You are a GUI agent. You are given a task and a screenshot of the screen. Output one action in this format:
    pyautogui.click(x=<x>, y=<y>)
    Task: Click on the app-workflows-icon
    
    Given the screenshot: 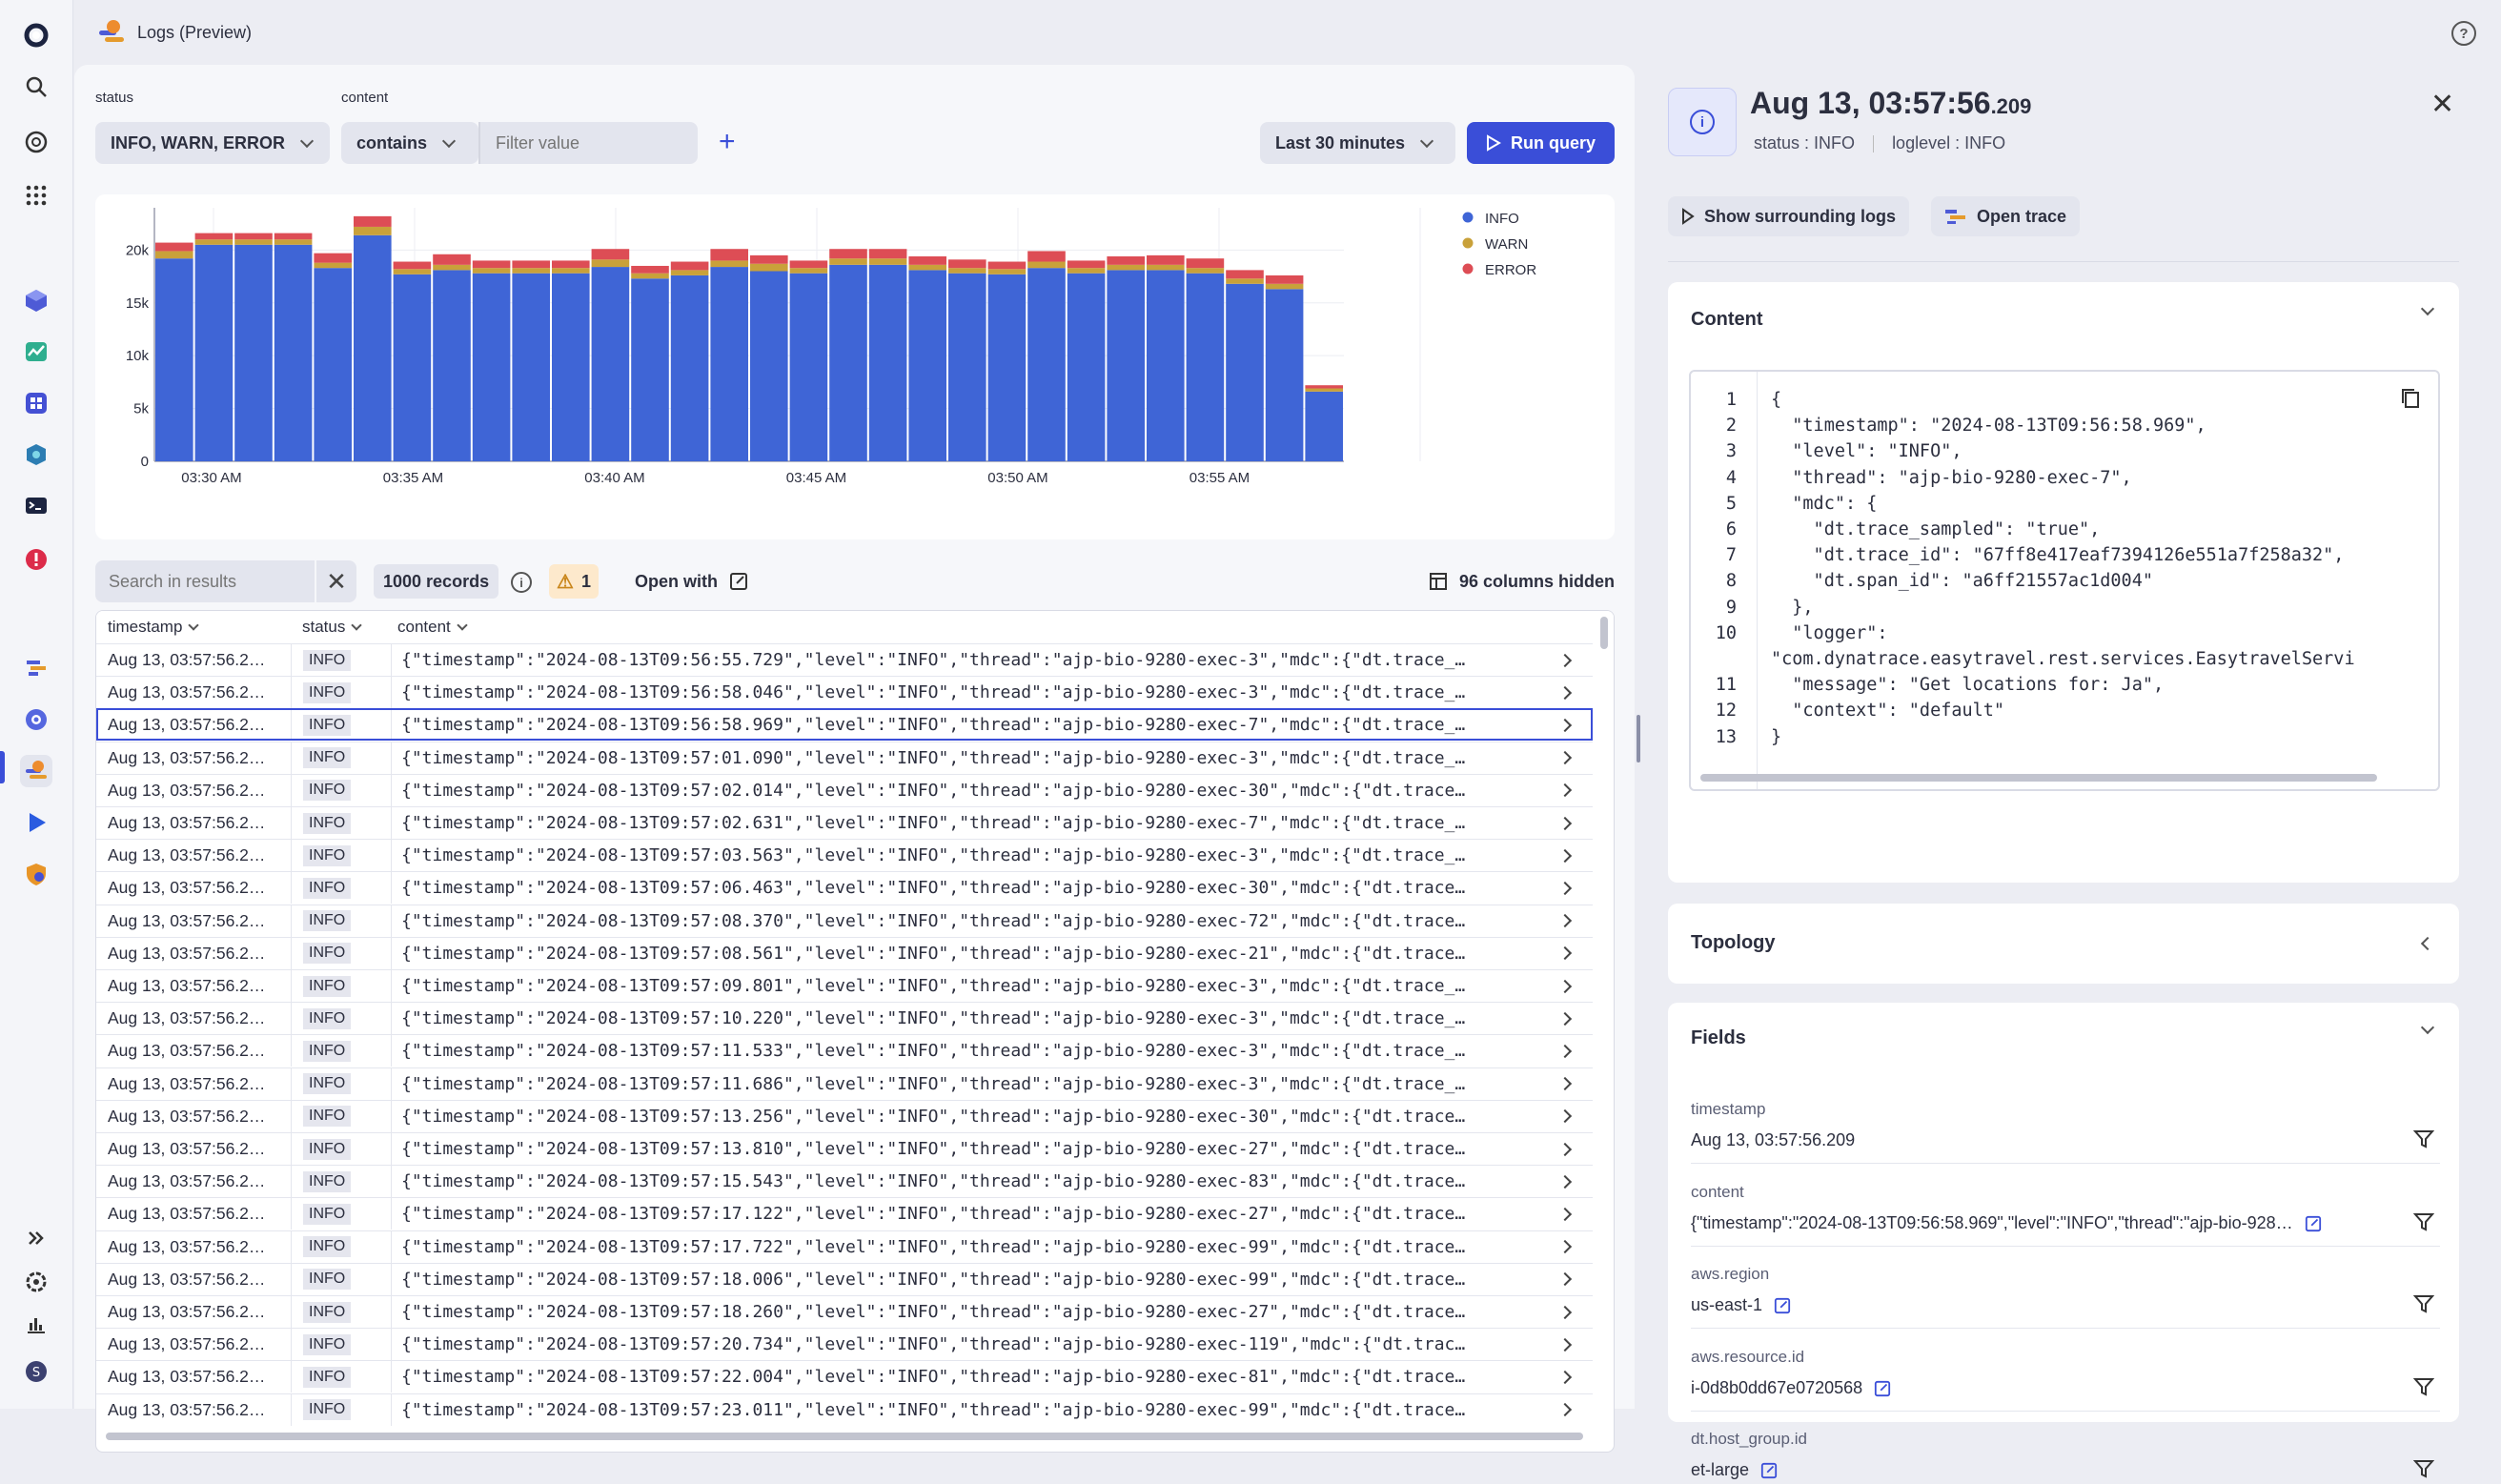 What is the action you would take?
    pyautogui.click(x=36, y=822)
    